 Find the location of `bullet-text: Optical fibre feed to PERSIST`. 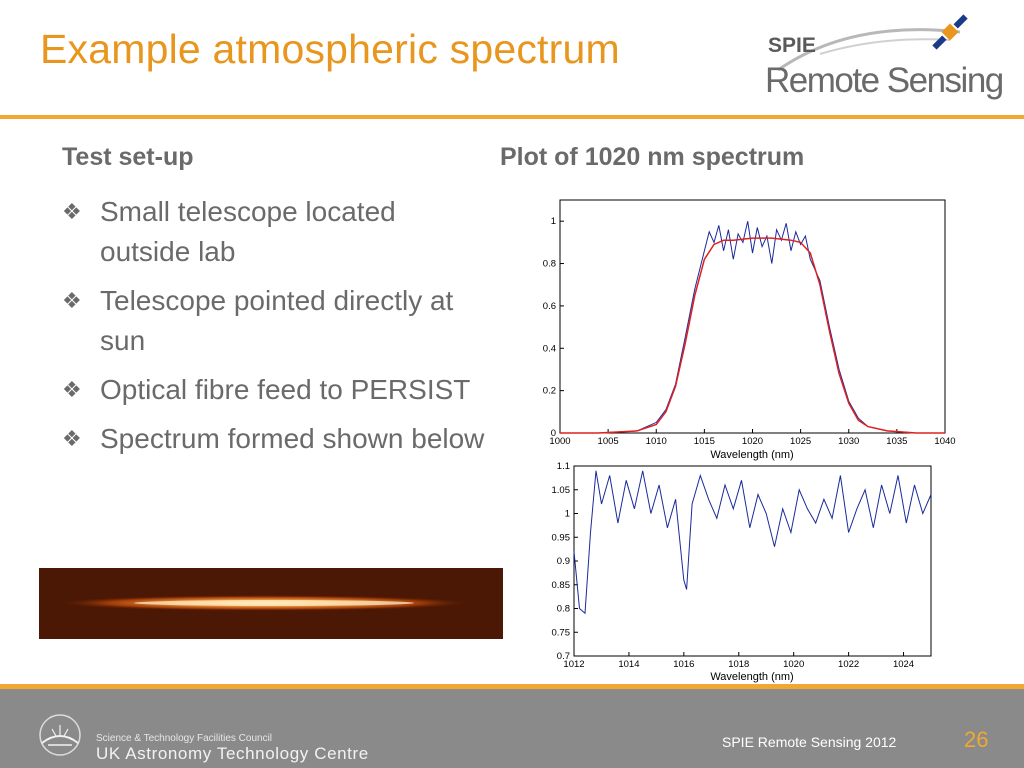

bullet-text: Optical fibre feed to PERSIST is located at coordinates (285, 389).